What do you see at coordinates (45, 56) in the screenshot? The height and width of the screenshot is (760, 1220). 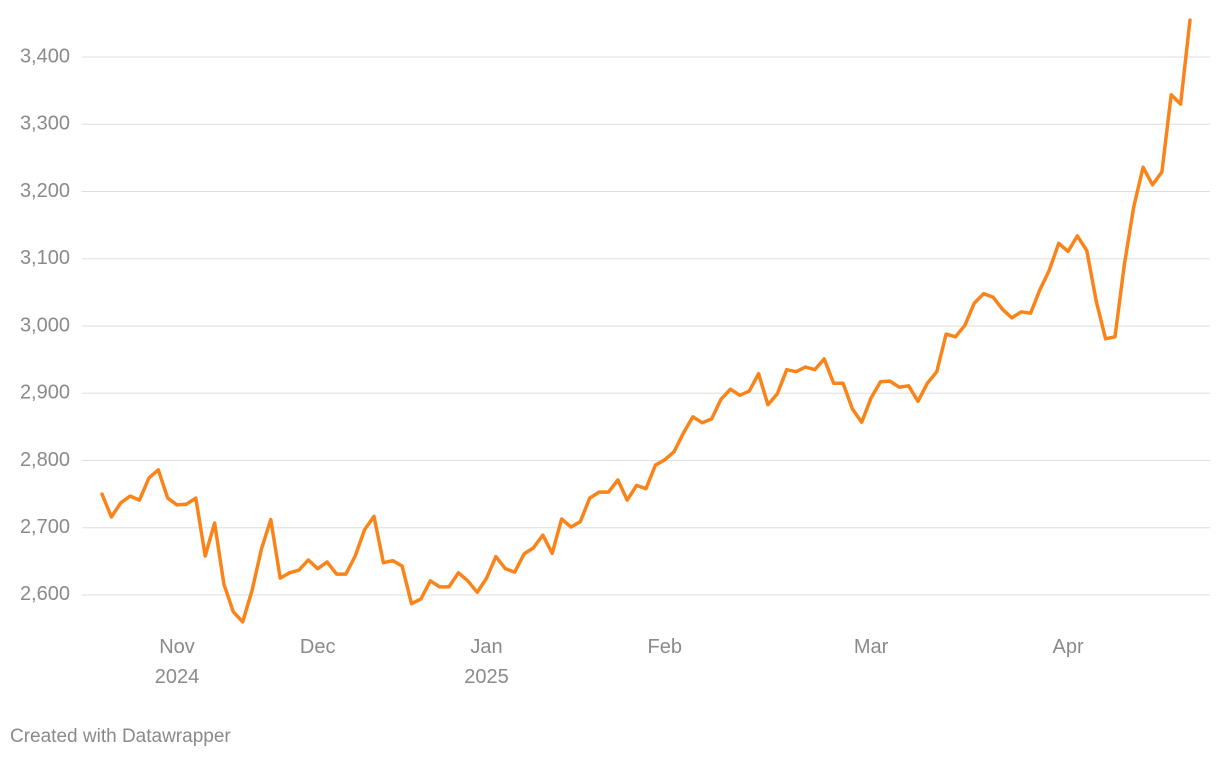 I see `y-tick-label: 3,400` at bounding box center [45, 56].